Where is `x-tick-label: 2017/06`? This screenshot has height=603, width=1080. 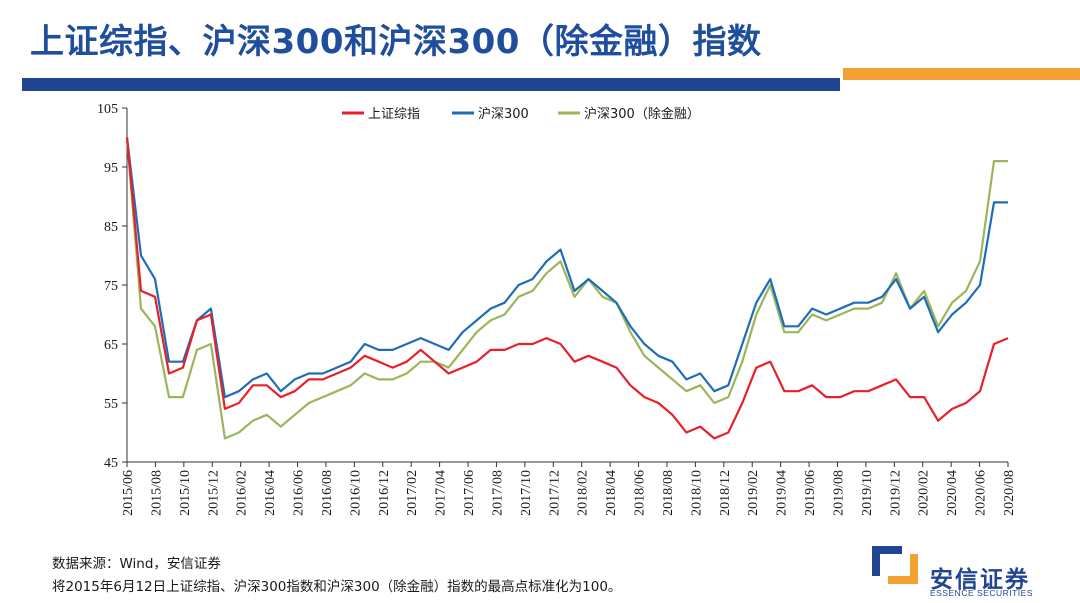 x-tick-label: 2017/06 is located at coordinates (469, 493).